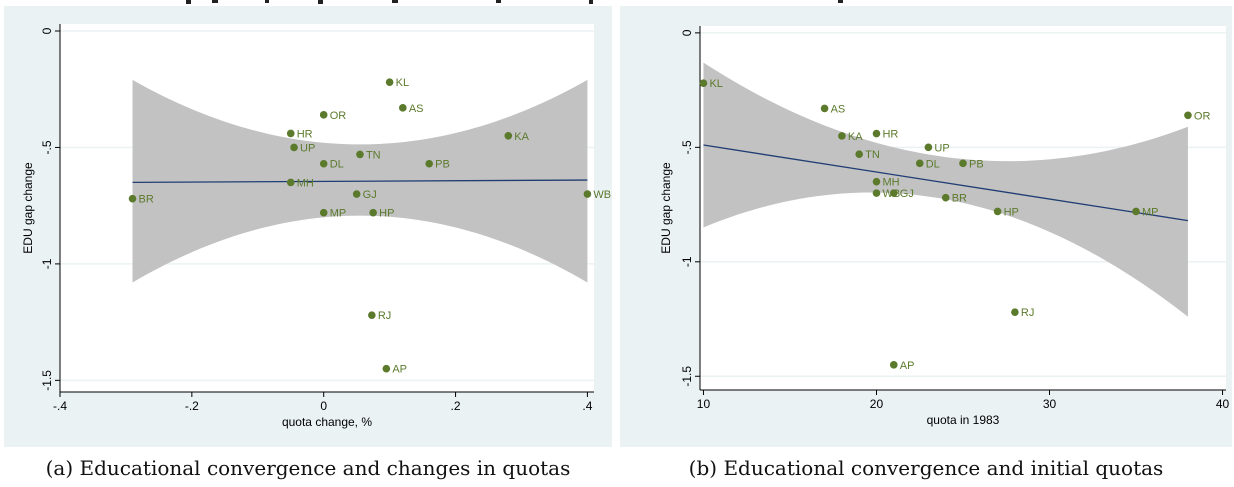 This screenshot has height=487, width=1234. Describe the element at coordinates (602, 195) in the screenshot. I see `point-label-wb: WB` at that location.